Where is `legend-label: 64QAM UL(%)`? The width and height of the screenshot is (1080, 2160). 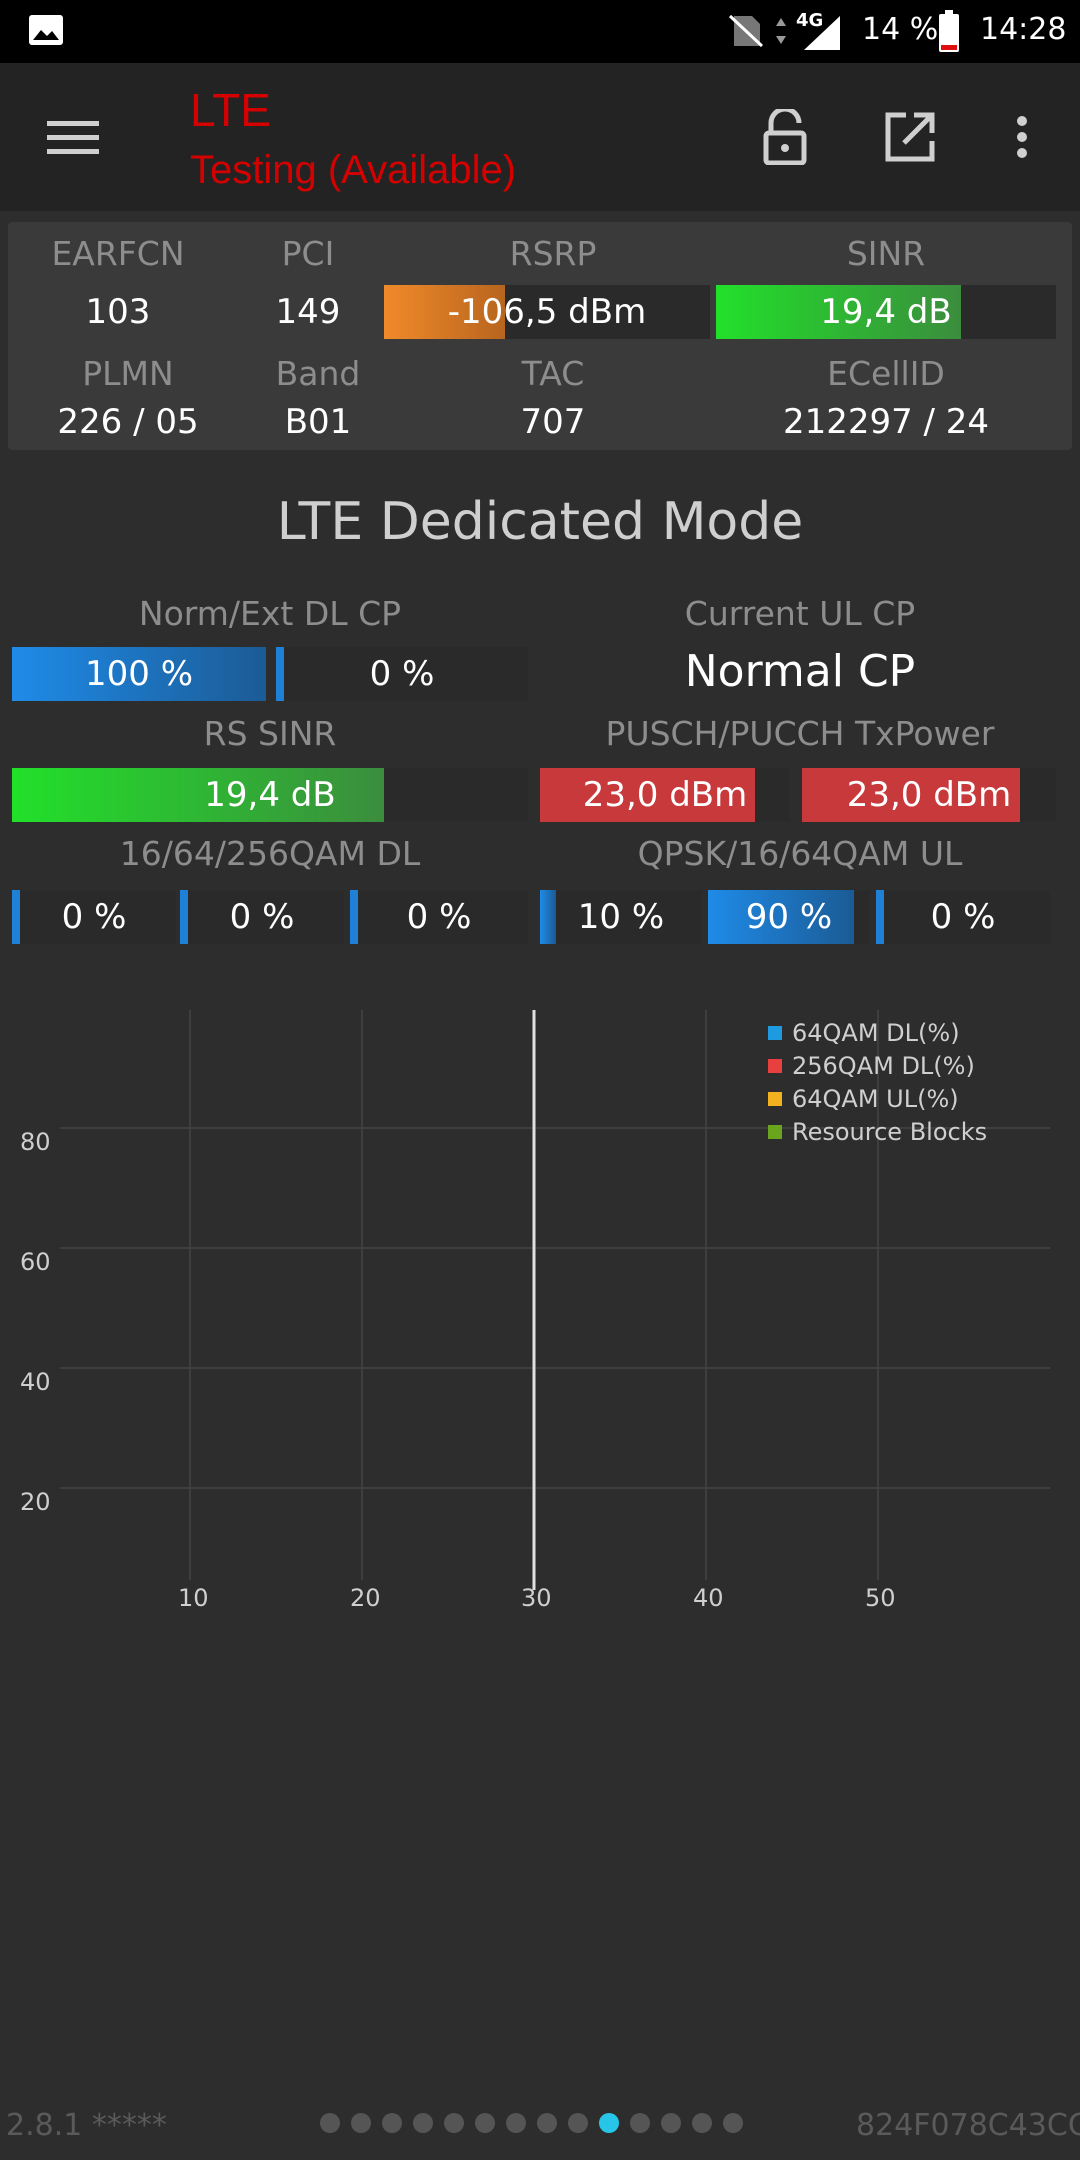 legend-label: 64QAM UL(%) is located at coordinates (875, 1098).